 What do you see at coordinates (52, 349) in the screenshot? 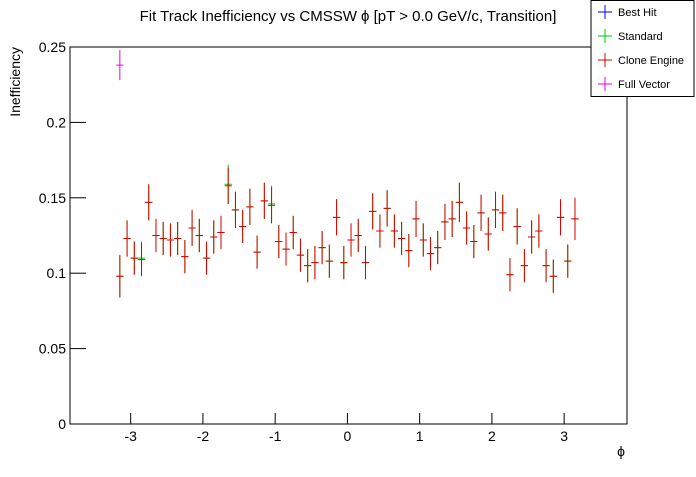
I see `y-tick-label: 0.05` at bounding box center [52, 349].